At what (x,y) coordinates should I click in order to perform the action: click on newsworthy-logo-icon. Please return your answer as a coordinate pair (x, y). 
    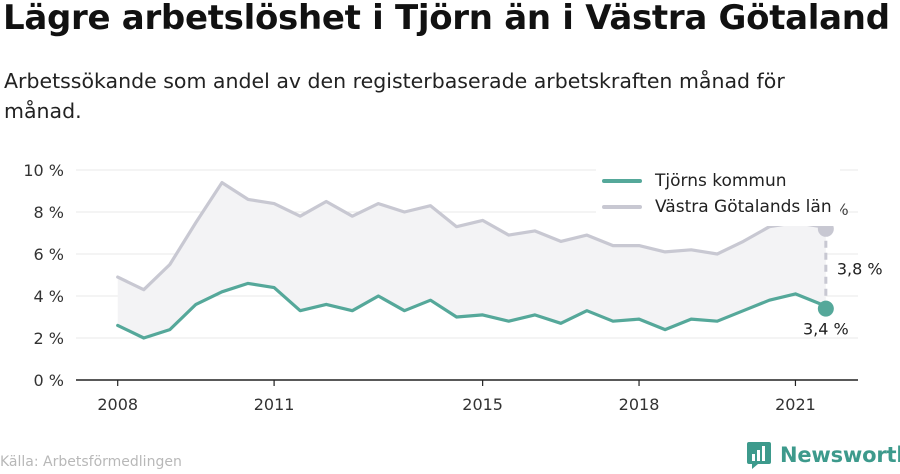
    Looking at the image, I should click on (759, 455).